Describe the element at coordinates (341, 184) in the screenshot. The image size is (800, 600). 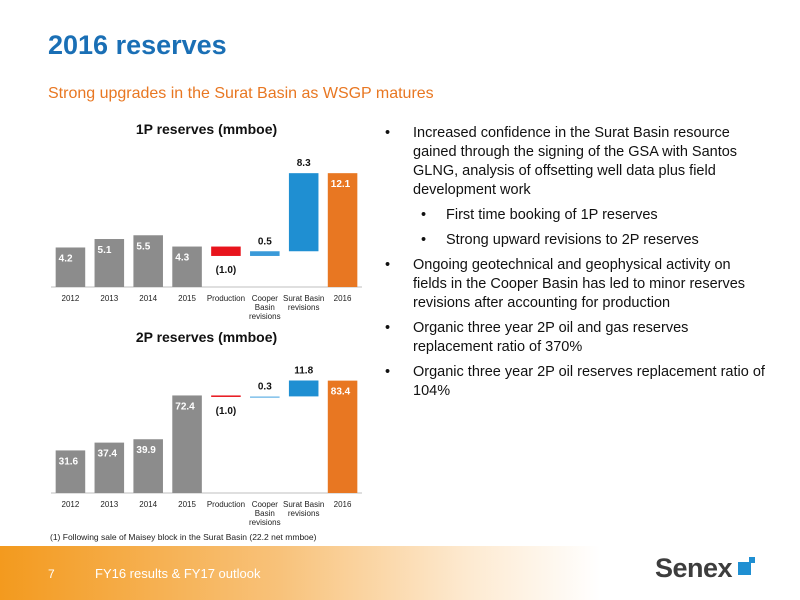
I see `value-label: 12.1` at that location.